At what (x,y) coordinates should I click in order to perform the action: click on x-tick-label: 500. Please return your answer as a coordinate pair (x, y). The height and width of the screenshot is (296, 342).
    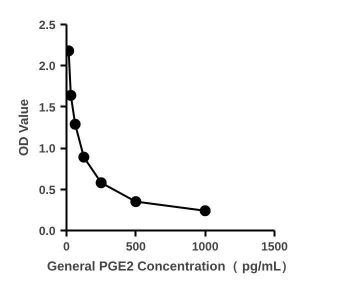
    Looking at the image, I should click on (136, 247).